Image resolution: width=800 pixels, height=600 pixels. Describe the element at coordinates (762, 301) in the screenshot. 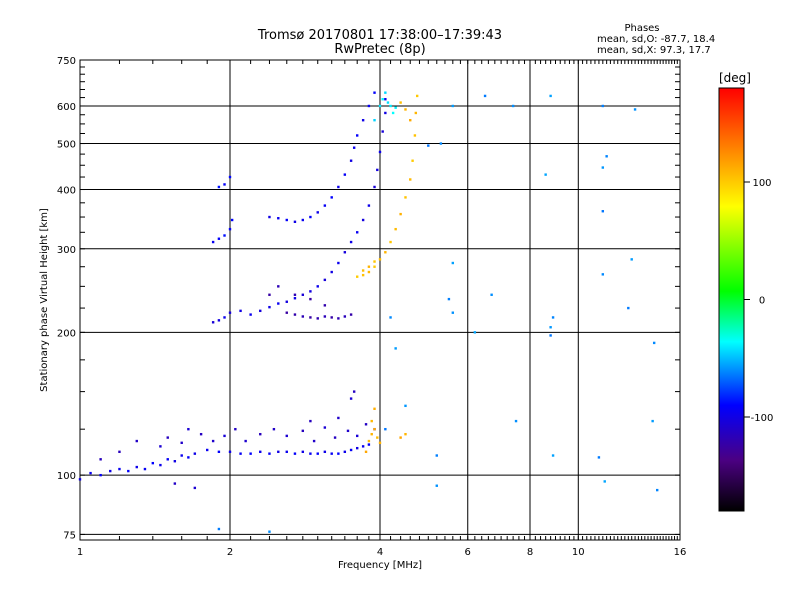

I see `colorbar-tick-label: 0` at that location.